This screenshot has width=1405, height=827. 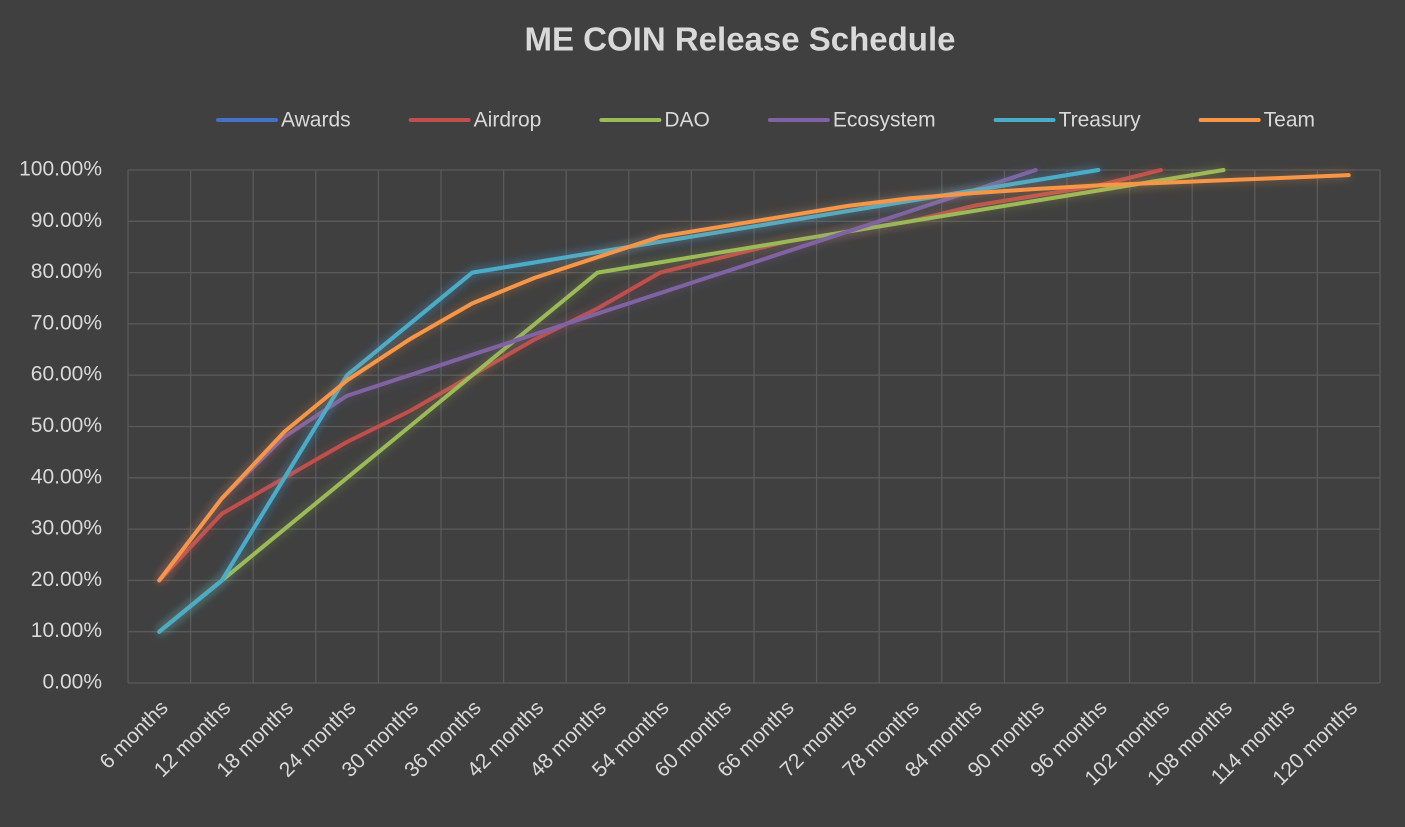 What do you see at coordinates (316, 120) in the screenshot?
I see `legend-label: Awards` at bounding box center [316, 120].